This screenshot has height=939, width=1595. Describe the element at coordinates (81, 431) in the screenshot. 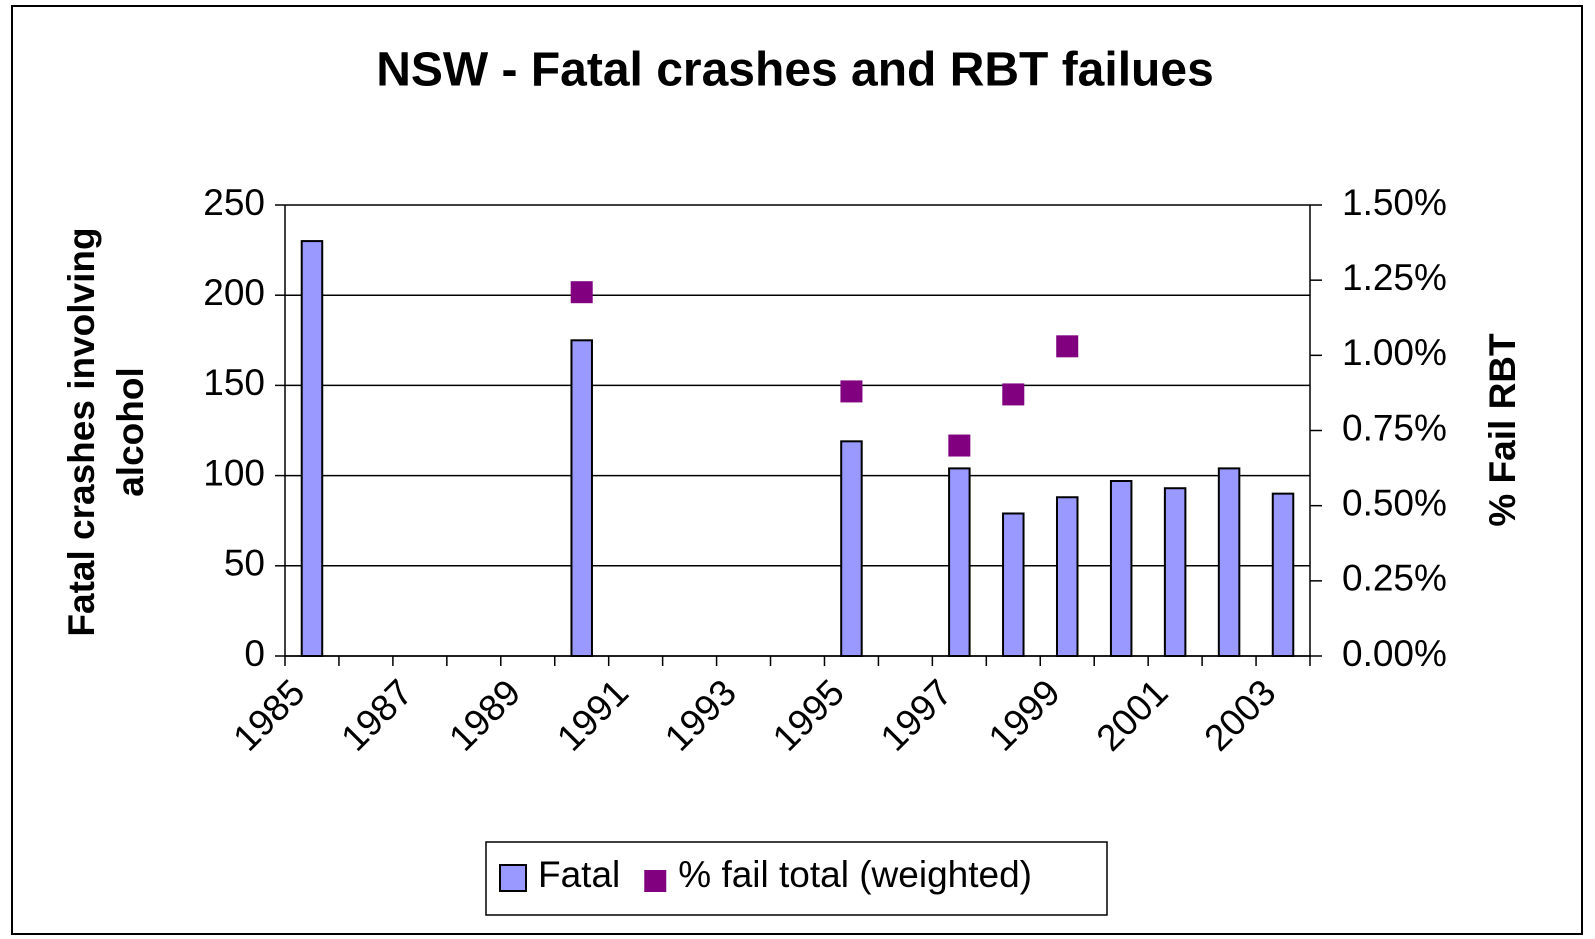

I see `y-axis-label: Fatal crashes involving` at that location.